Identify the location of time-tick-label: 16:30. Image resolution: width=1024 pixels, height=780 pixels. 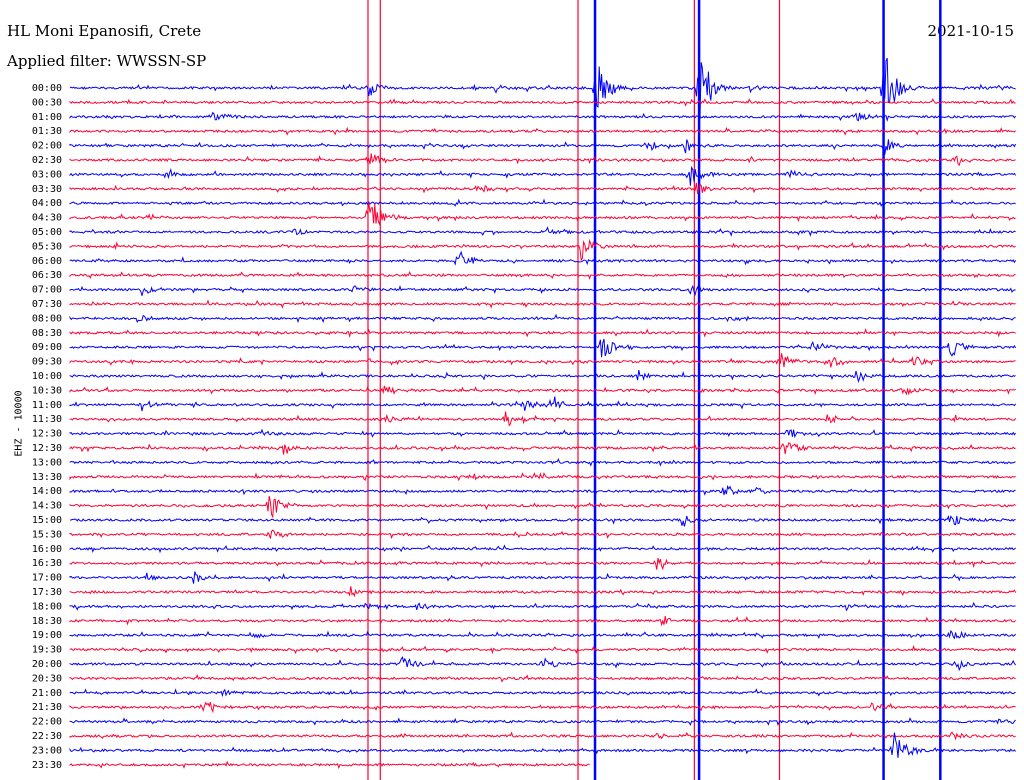
(47, 563).